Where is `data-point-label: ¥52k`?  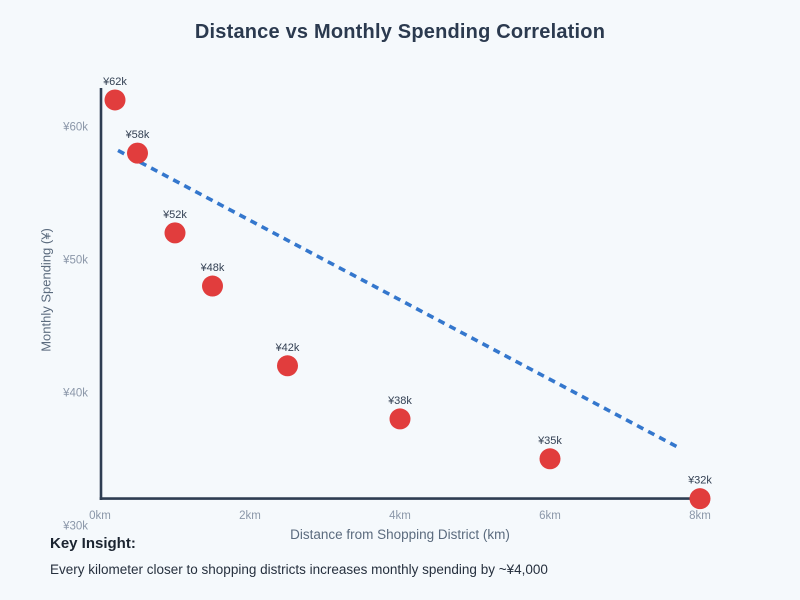 data-point-label: ¥52k is located at coordinates (174, 215).